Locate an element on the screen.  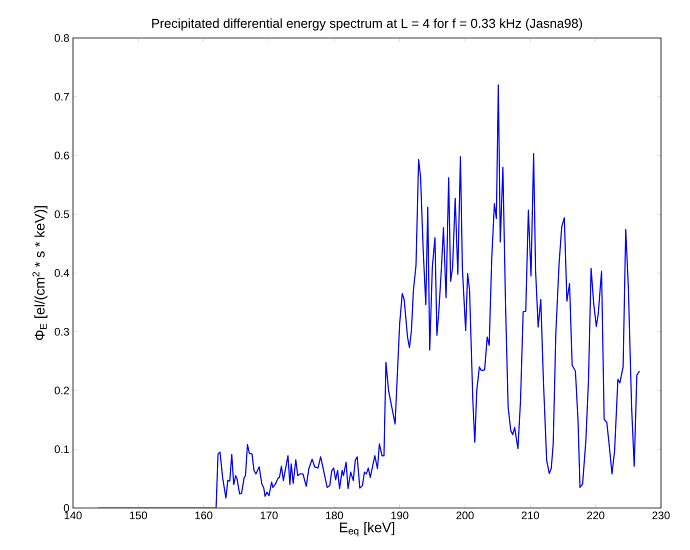
y-tick-label: 0.7 is located at coordinates (61, 96).